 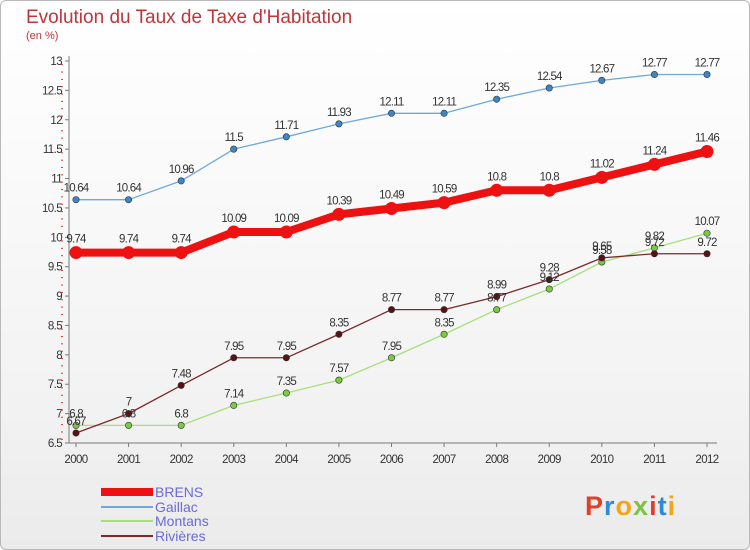 I want to click on data-label-2: 9.58, so click(x=602, y=251).